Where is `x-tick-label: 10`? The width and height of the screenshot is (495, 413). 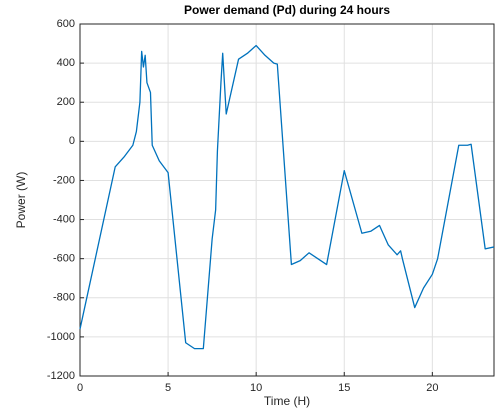
x-tick-label: 10 is located at coordinates (256, 388).